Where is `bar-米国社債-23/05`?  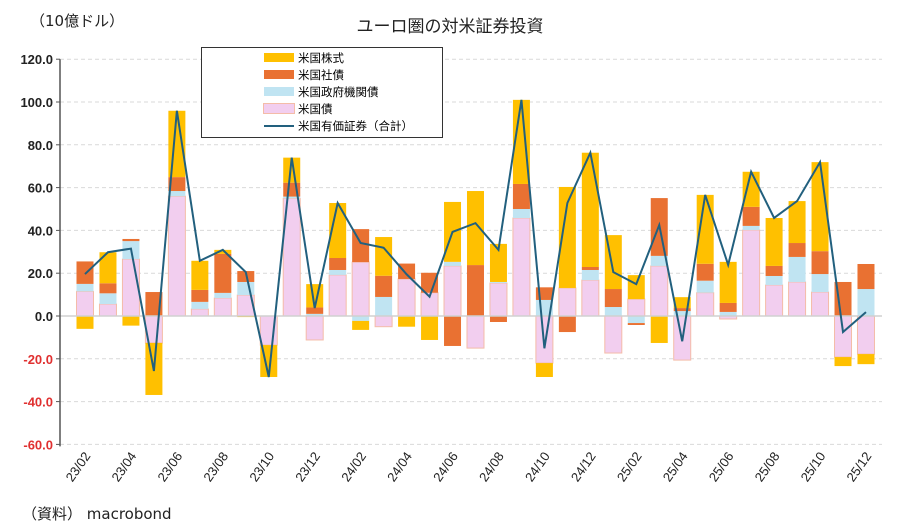 bar-米国社債-23/05 is located at coordinates (154, 304).